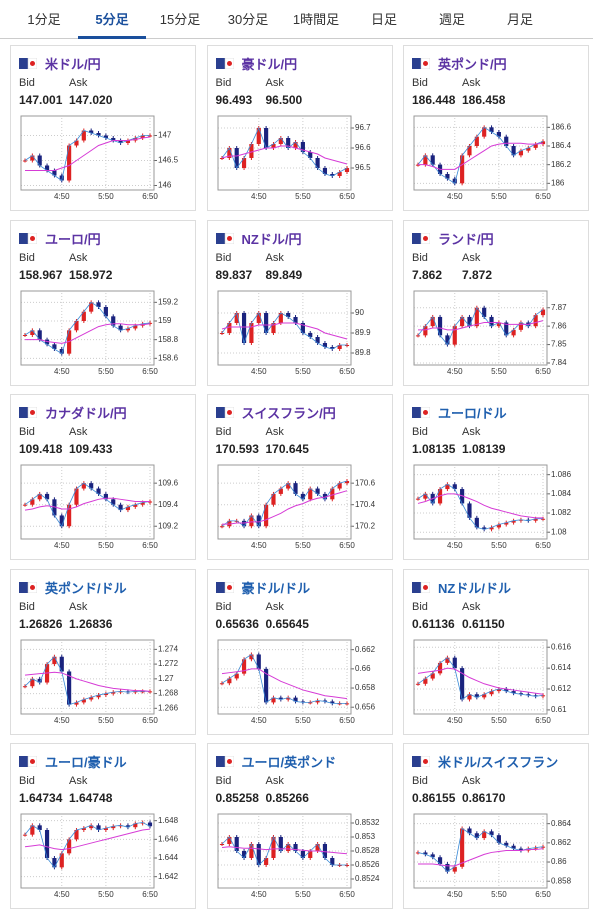  Describe the element at coordinates (86, 762) in the screenshot. I see `pair-name: ユーロ/豪ドル` at that location.